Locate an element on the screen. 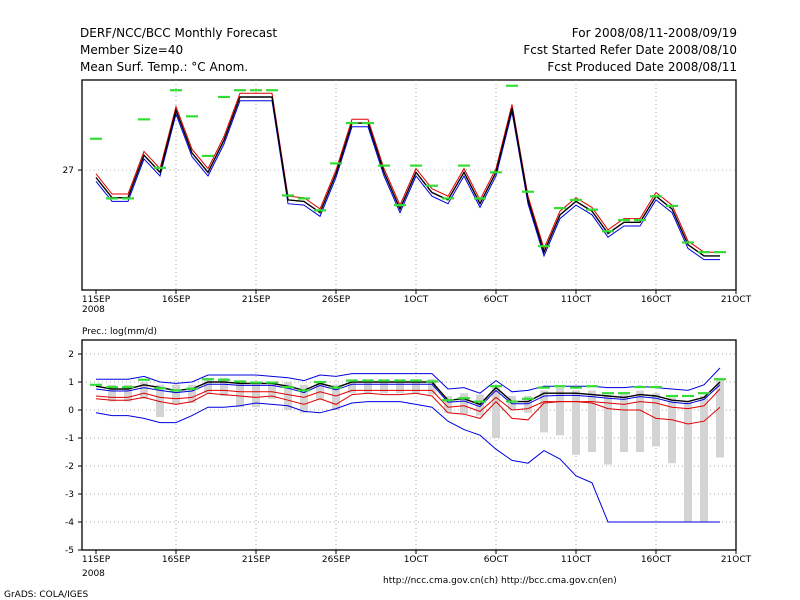  y-tick-label: 1 is located at coordinates (71, 383).